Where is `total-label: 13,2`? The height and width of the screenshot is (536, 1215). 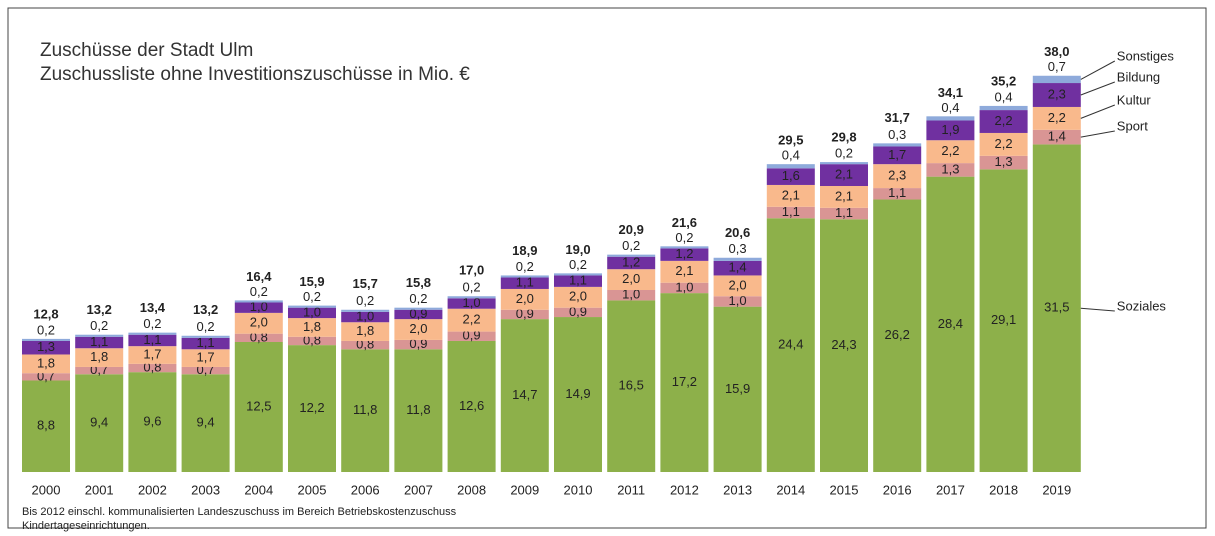 total-label: 13,2 is located at coordinates (205, 309).